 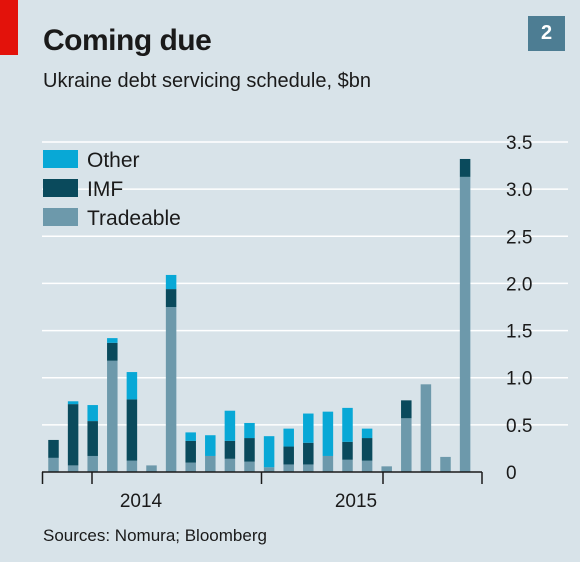 I want to click on x-tick-labels: 2014 2015, so click(x=248, y=501).